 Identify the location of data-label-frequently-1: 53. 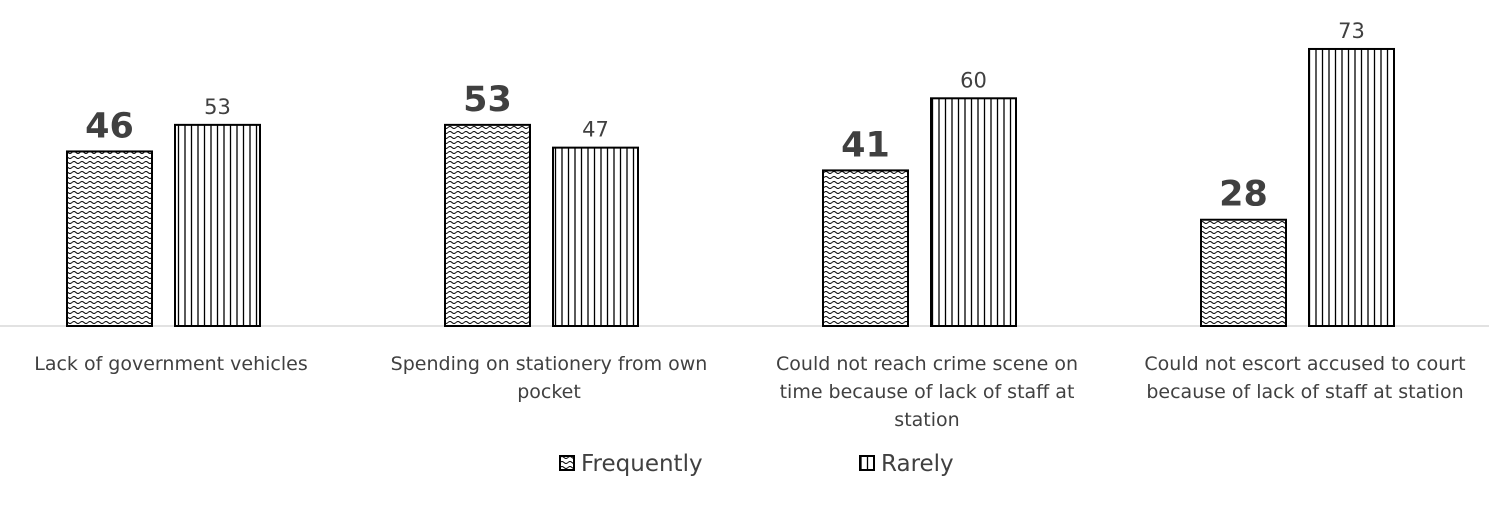
(487, 100).